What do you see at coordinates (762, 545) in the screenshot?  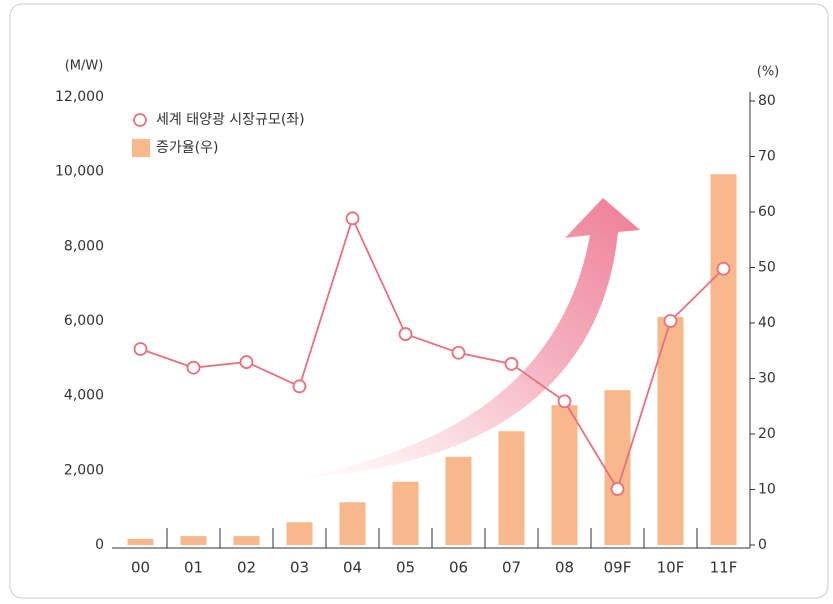 I see `y2-tick-label: 0` at bounding box center [762, 545].